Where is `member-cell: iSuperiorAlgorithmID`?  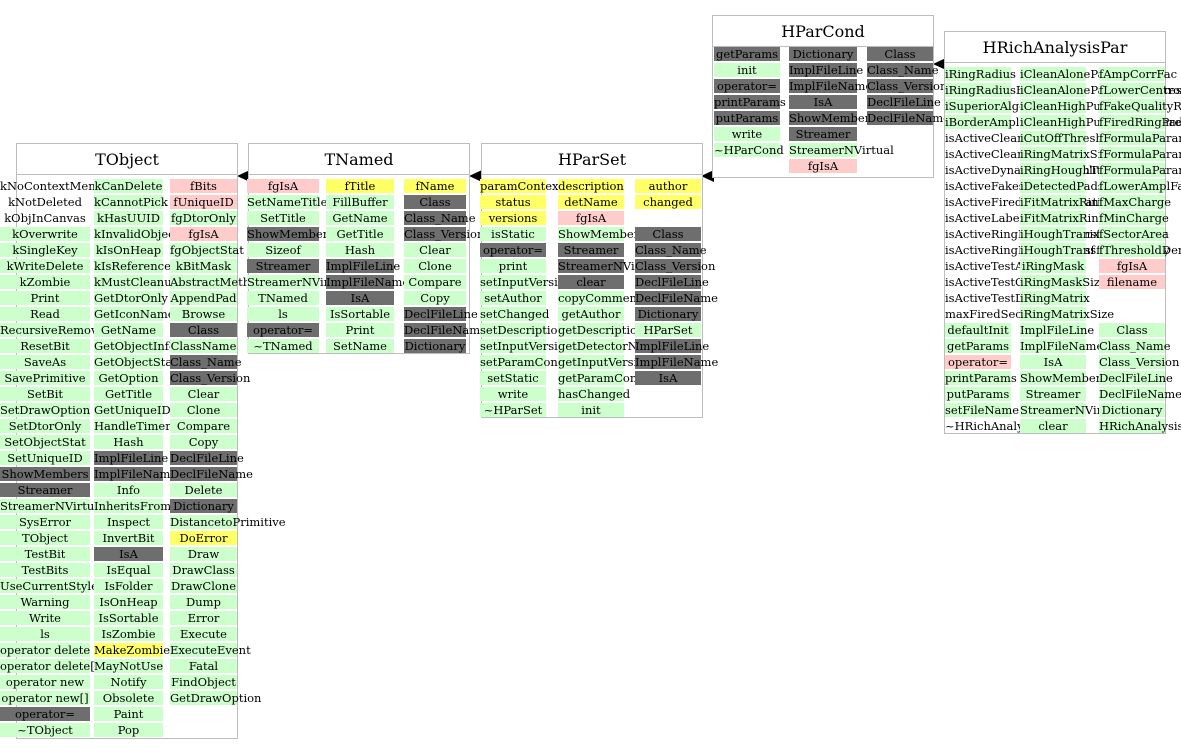 member-cell: iSuperiorAlgorithmID is located at coordinates (1008, 106).